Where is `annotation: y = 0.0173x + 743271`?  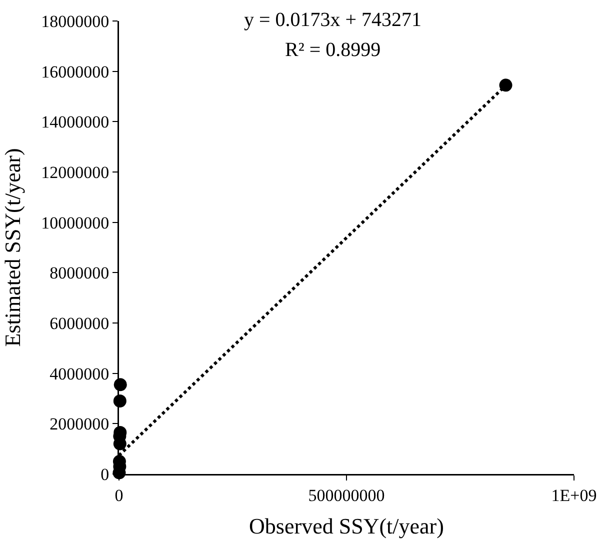
annotation: y = 0.0173x + 743271 is located at coordinates (333, 20).